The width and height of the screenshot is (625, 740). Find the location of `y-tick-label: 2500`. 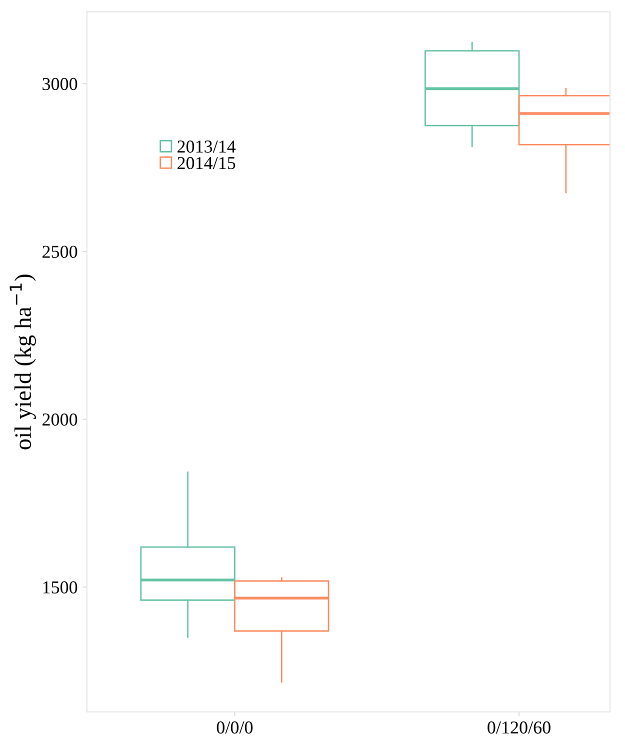

y-tick-label: 2500 is located at coordinates (60, 252).